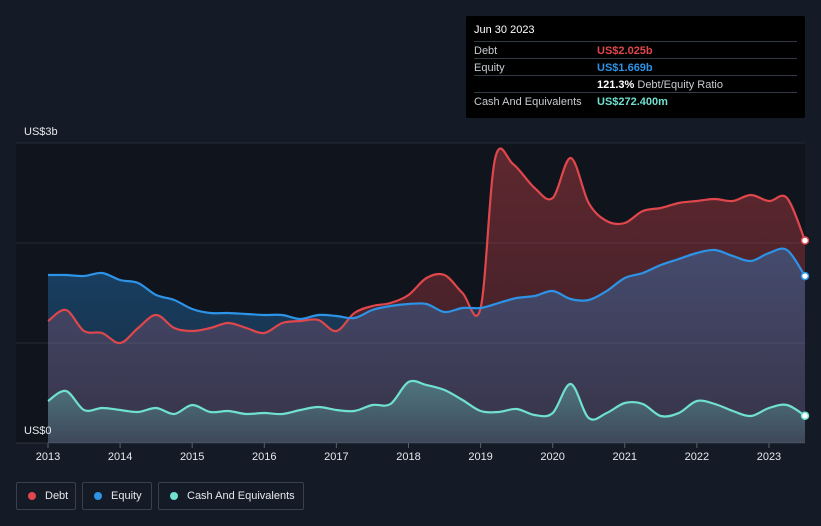 This screenshot has width=821, height=526. I want to click on x-tick-label: 2020, so click(552, 457).